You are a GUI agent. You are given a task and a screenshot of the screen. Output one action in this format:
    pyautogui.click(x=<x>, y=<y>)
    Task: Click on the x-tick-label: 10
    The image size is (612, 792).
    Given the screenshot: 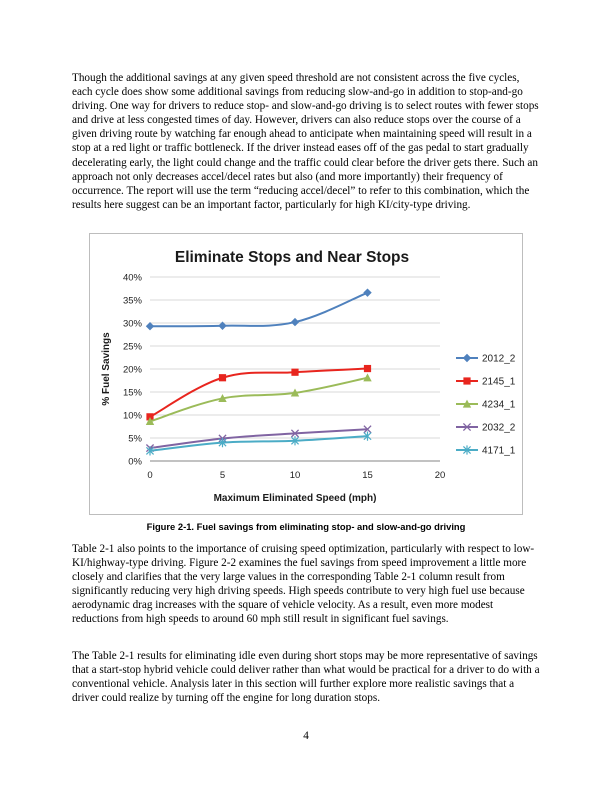 What is the action you would take?
    pyautogui.click(x=295, y=475)
    